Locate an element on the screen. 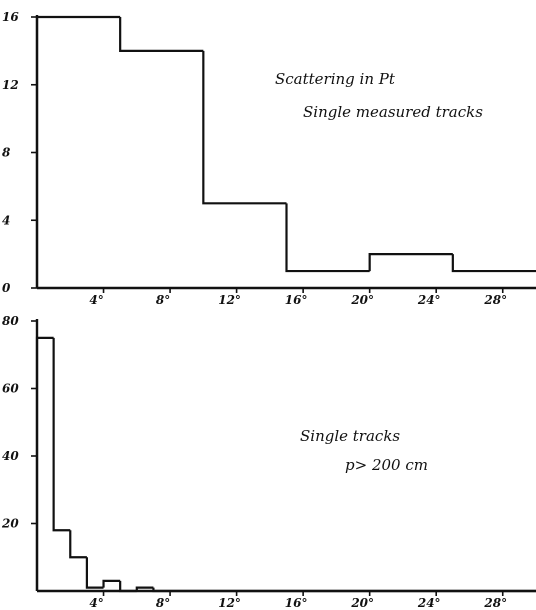 The height and width of the screenshot is (610, 536). top-x-tick-label: 16° is located at coordinates (296, 300).